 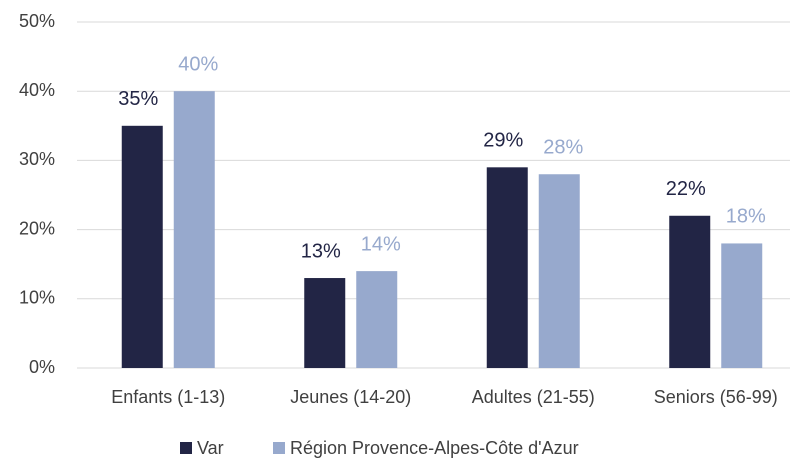 I want to click on y-tick-label: 0%, so click(x=42, y=367).